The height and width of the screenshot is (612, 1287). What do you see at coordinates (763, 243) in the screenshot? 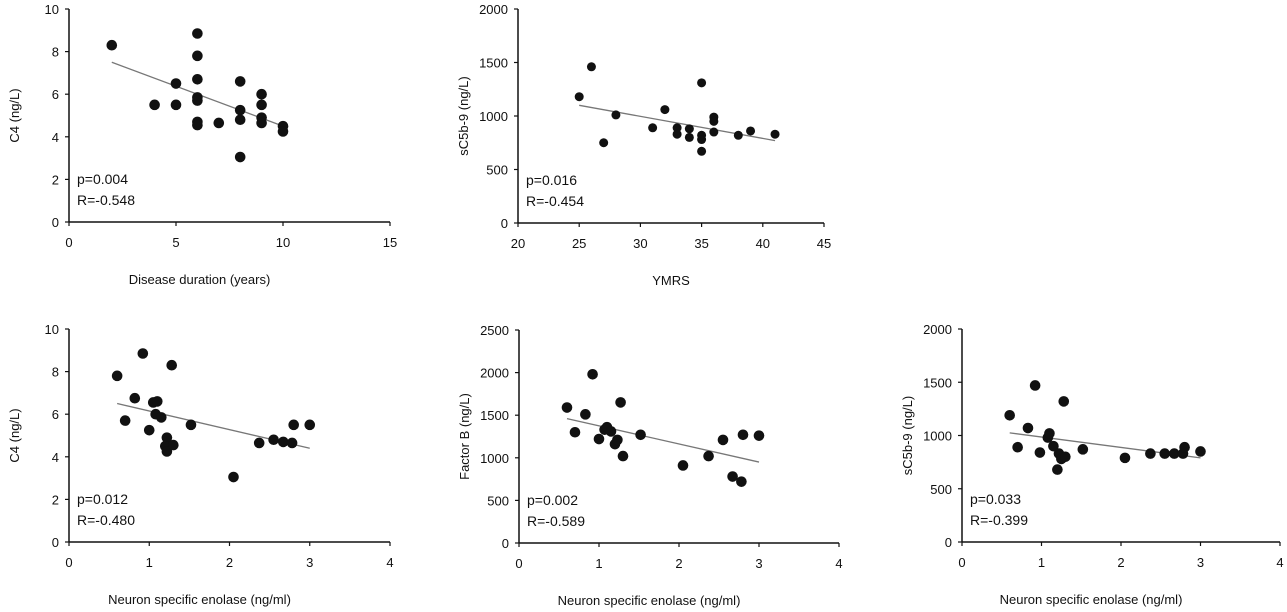
I see `x-tick-label: 40` at bounding box center [763, 243].